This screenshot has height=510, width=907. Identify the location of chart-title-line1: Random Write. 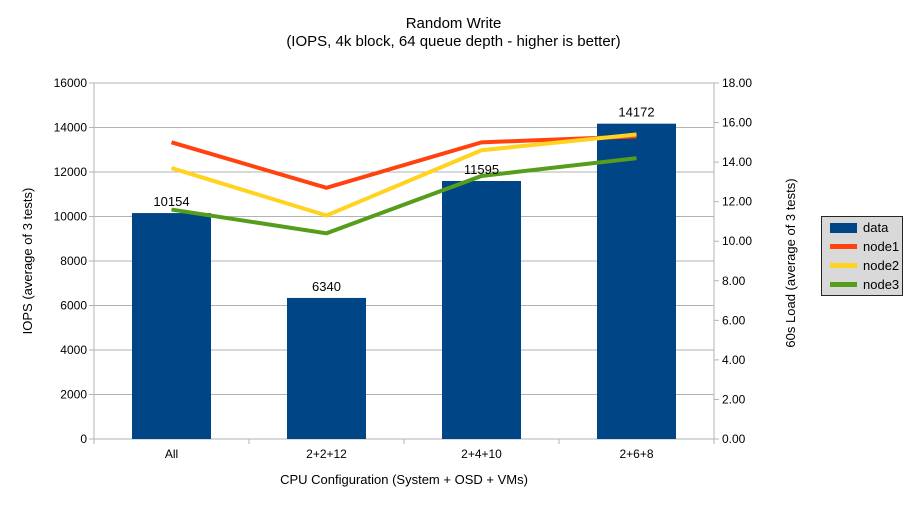
(453, 23).